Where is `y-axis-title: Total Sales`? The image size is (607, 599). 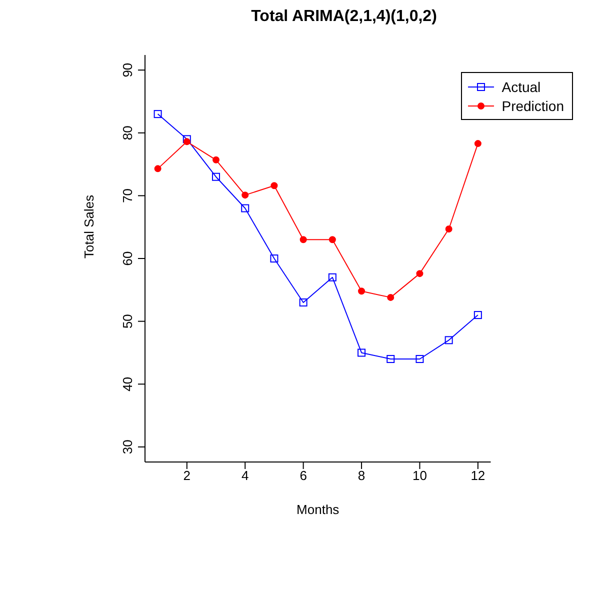 y-axis-title: Total Sales is located at coordinates (89, 226).